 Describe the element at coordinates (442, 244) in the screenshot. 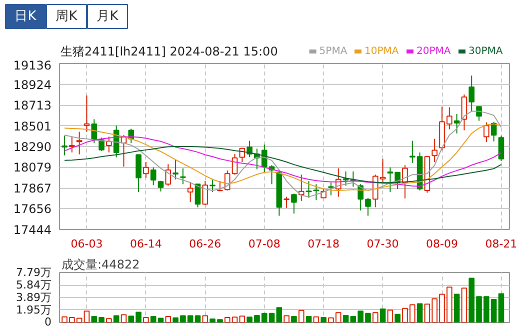

I see `x-tick-label: 08-09` at that location.